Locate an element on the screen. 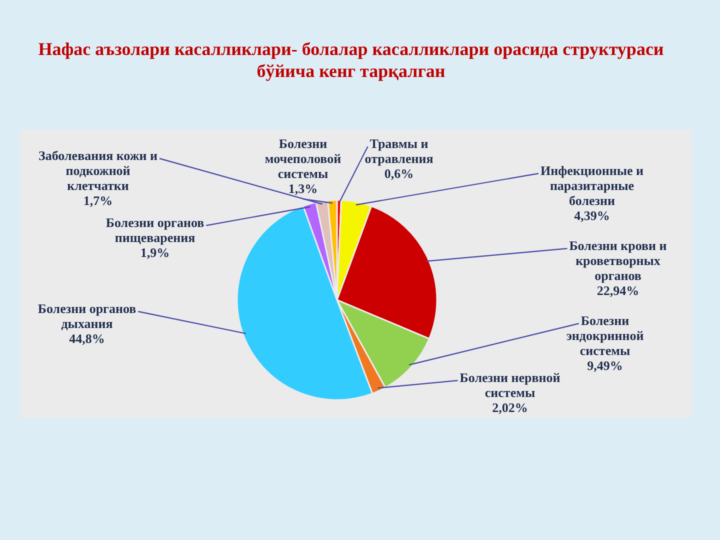  chart-title: Нафас аъзолари касалликлари- болалар касалликлари орасида структураси бўйича кенг тарқалган is located at coordinates (351, 60).